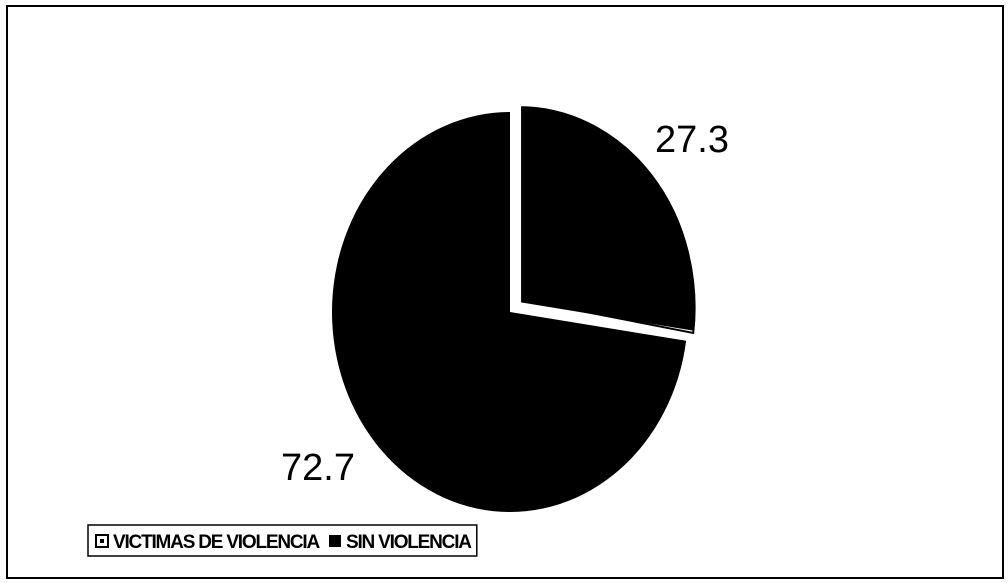 The image size is (1008, 583). I want to click on legend: VICTIMAS DE VIOLENCIA SIN VIOLENCIA, so click(282, 540).